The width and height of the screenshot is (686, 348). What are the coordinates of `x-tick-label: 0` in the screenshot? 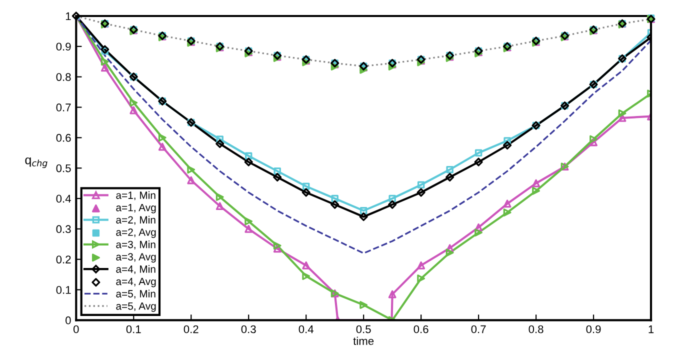 It's located at (76, 329).